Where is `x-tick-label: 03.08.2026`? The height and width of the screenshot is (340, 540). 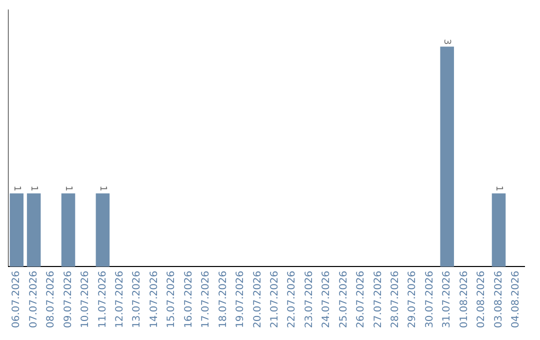 x-tick-label: 03.08.2026 is located at coordinates (498, 299).